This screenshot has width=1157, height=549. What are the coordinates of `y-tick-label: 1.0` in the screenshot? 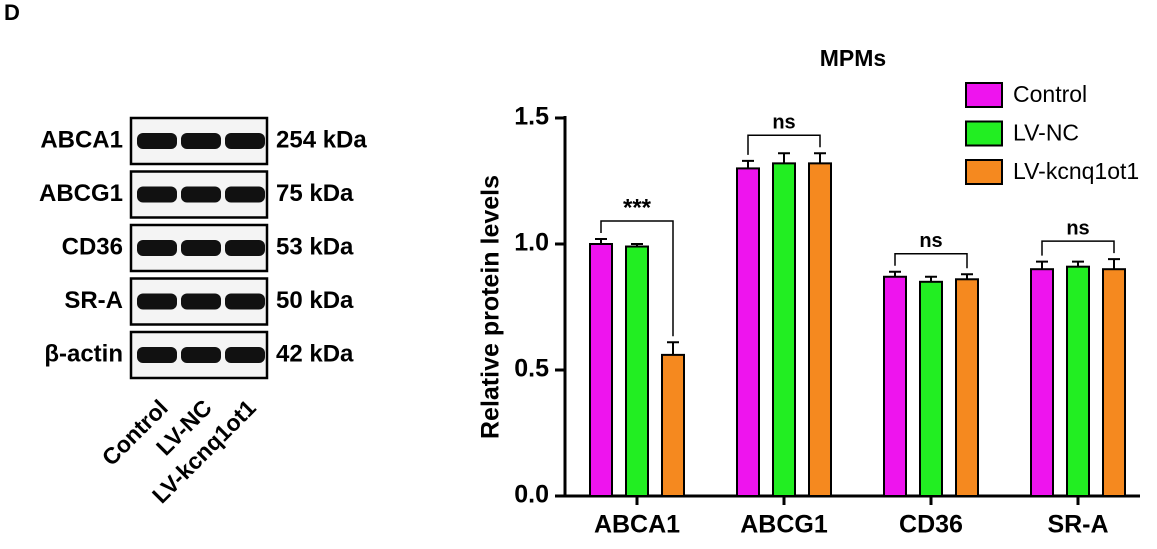 It's located at (531, 243).